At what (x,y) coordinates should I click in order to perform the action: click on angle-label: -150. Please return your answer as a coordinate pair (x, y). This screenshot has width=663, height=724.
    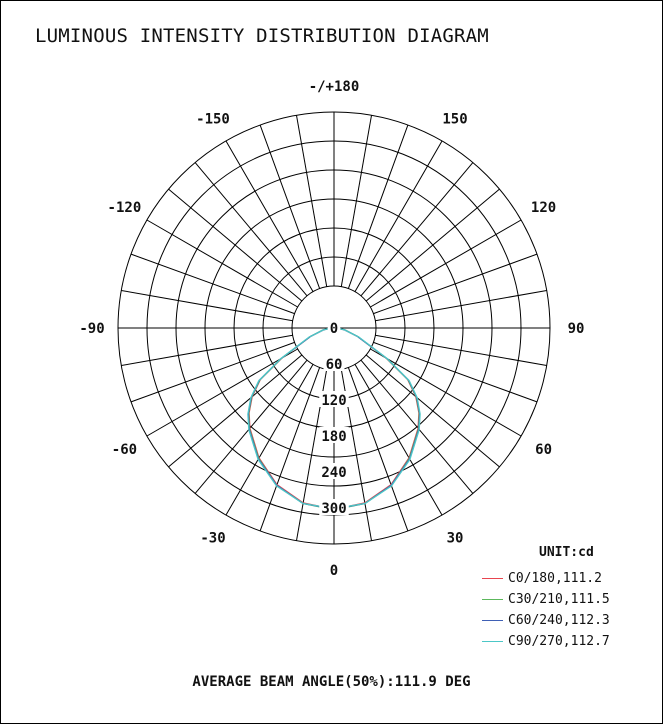
    Looking at the image, I should click on (213, 119).